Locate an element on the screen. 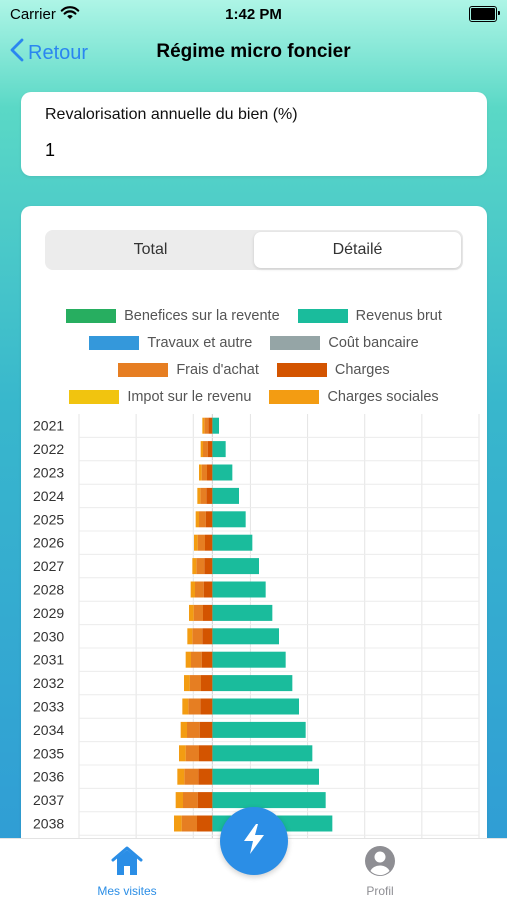 The height and width of the screenshot is (901, 507). revalorisation-label: Revalorisation annuelle du bien (%) is located at coordinates (171, 114).